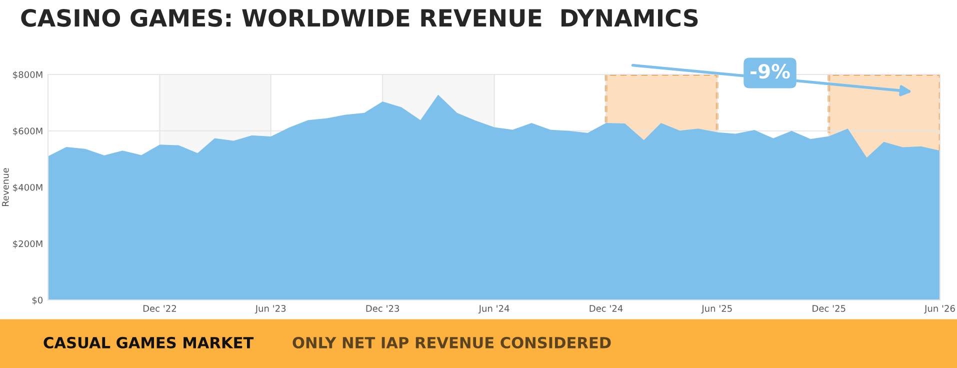  Describe the element at coordinates (27, 188) in the screenshot. I see `y-tick-label: $400M` at that location.